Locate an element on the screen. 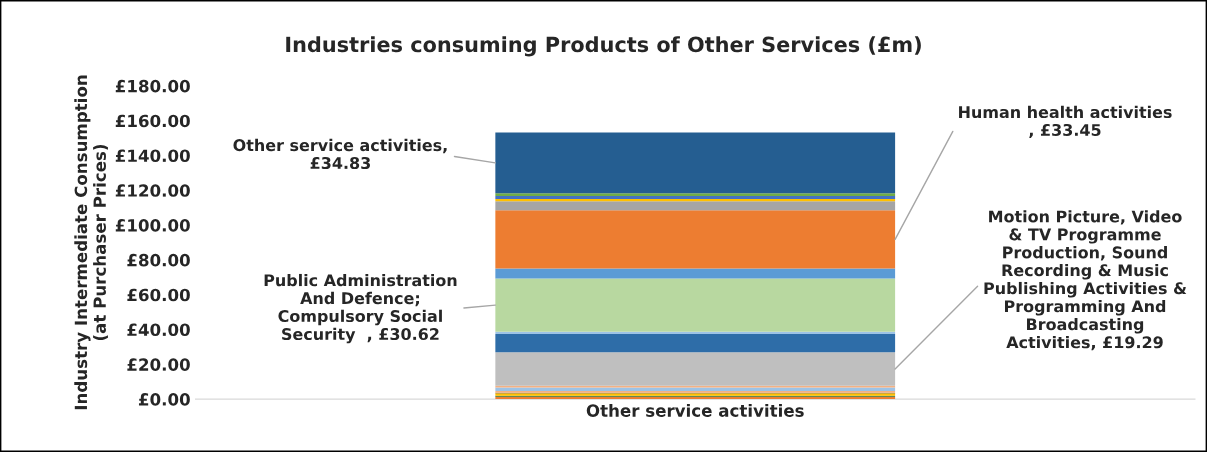  x-tick-label: Other service activities is located at coordinates (695, 410).